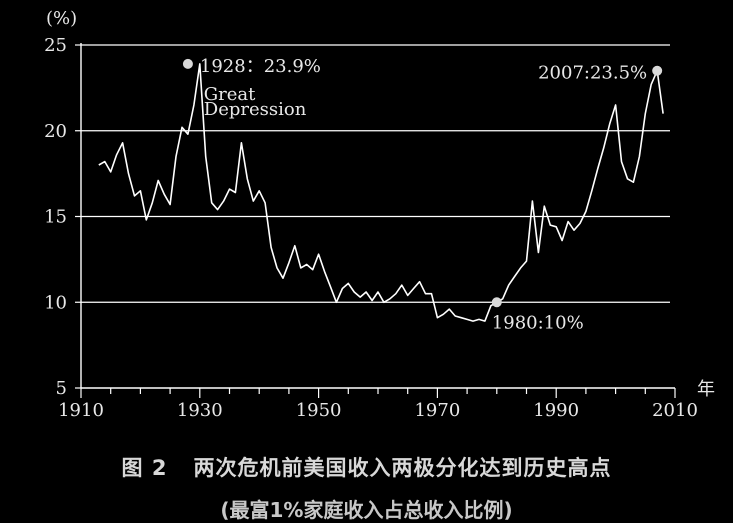 The width and height of the screenshot is (733, 523). I want to click on figure-number: 图 2, so click(144, 468).